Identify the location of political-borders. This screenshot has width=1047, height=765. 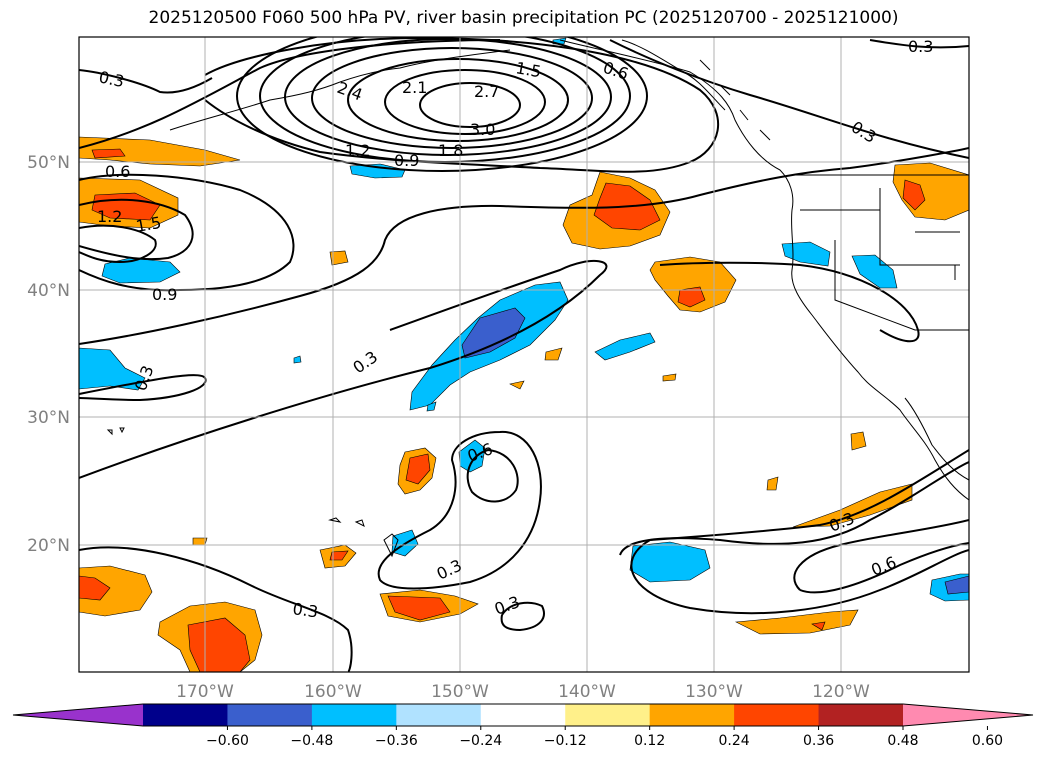
(879, 252).